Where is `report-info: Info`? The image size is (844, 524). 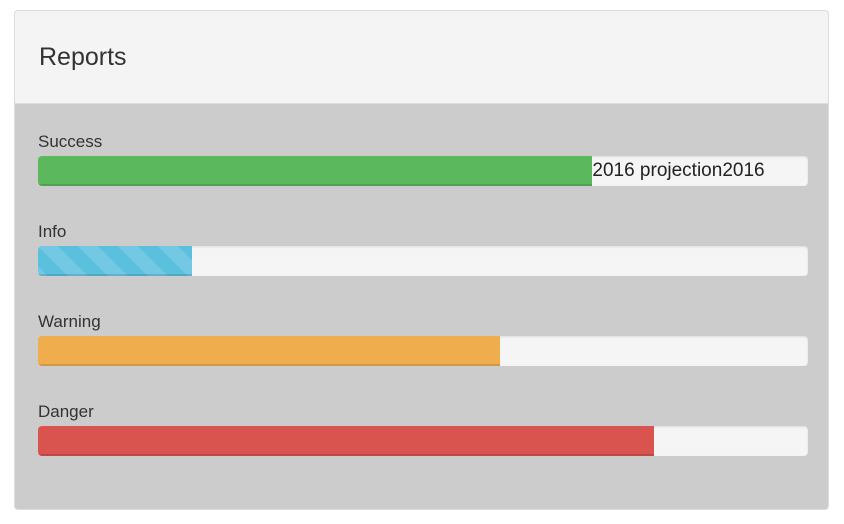
report-info: Info is located at coordinates (423, 249).